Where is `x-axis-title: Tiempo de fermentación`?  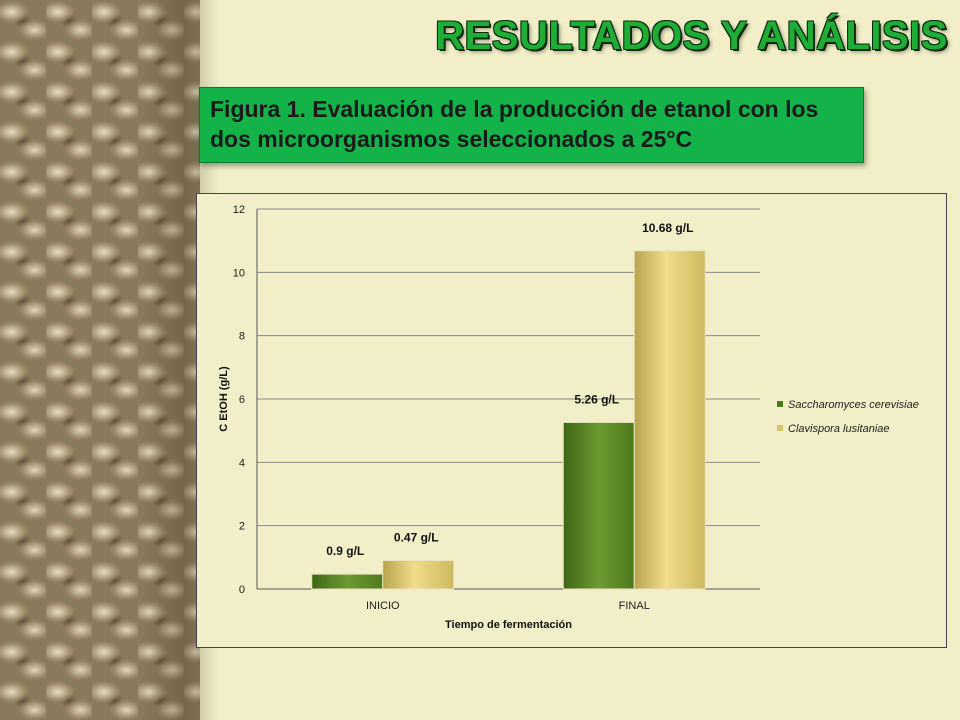
x-axis-title: Tiempo de fermentación is located at coordinates (508, 625).